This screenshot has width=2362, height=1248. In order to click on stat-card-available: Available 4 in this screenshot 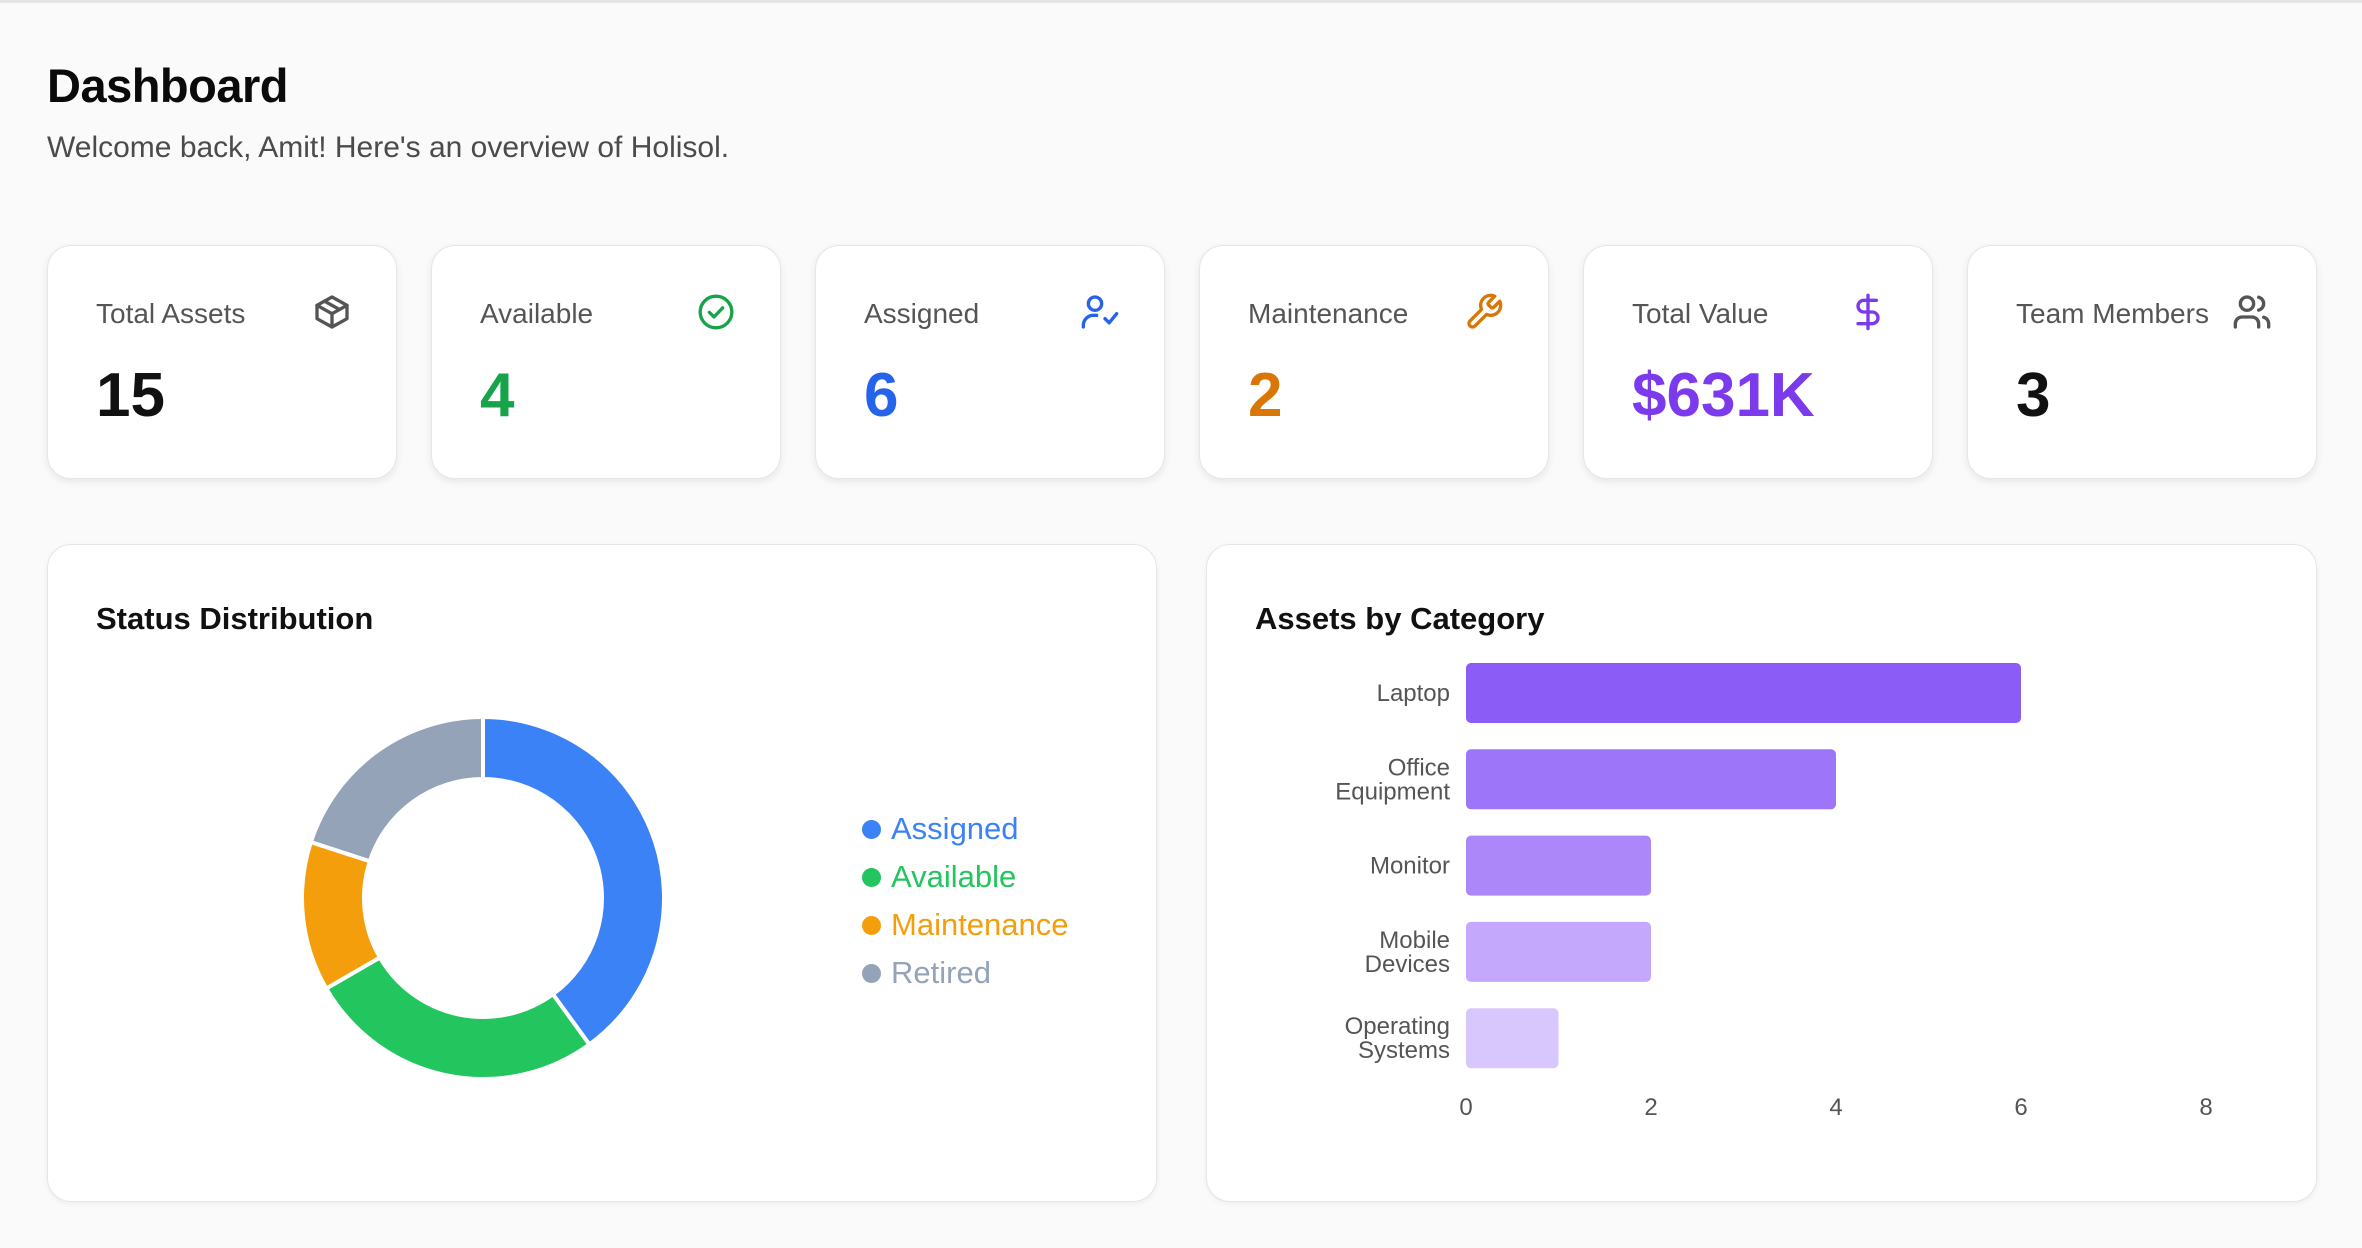, I will do `click(606, 362)`.